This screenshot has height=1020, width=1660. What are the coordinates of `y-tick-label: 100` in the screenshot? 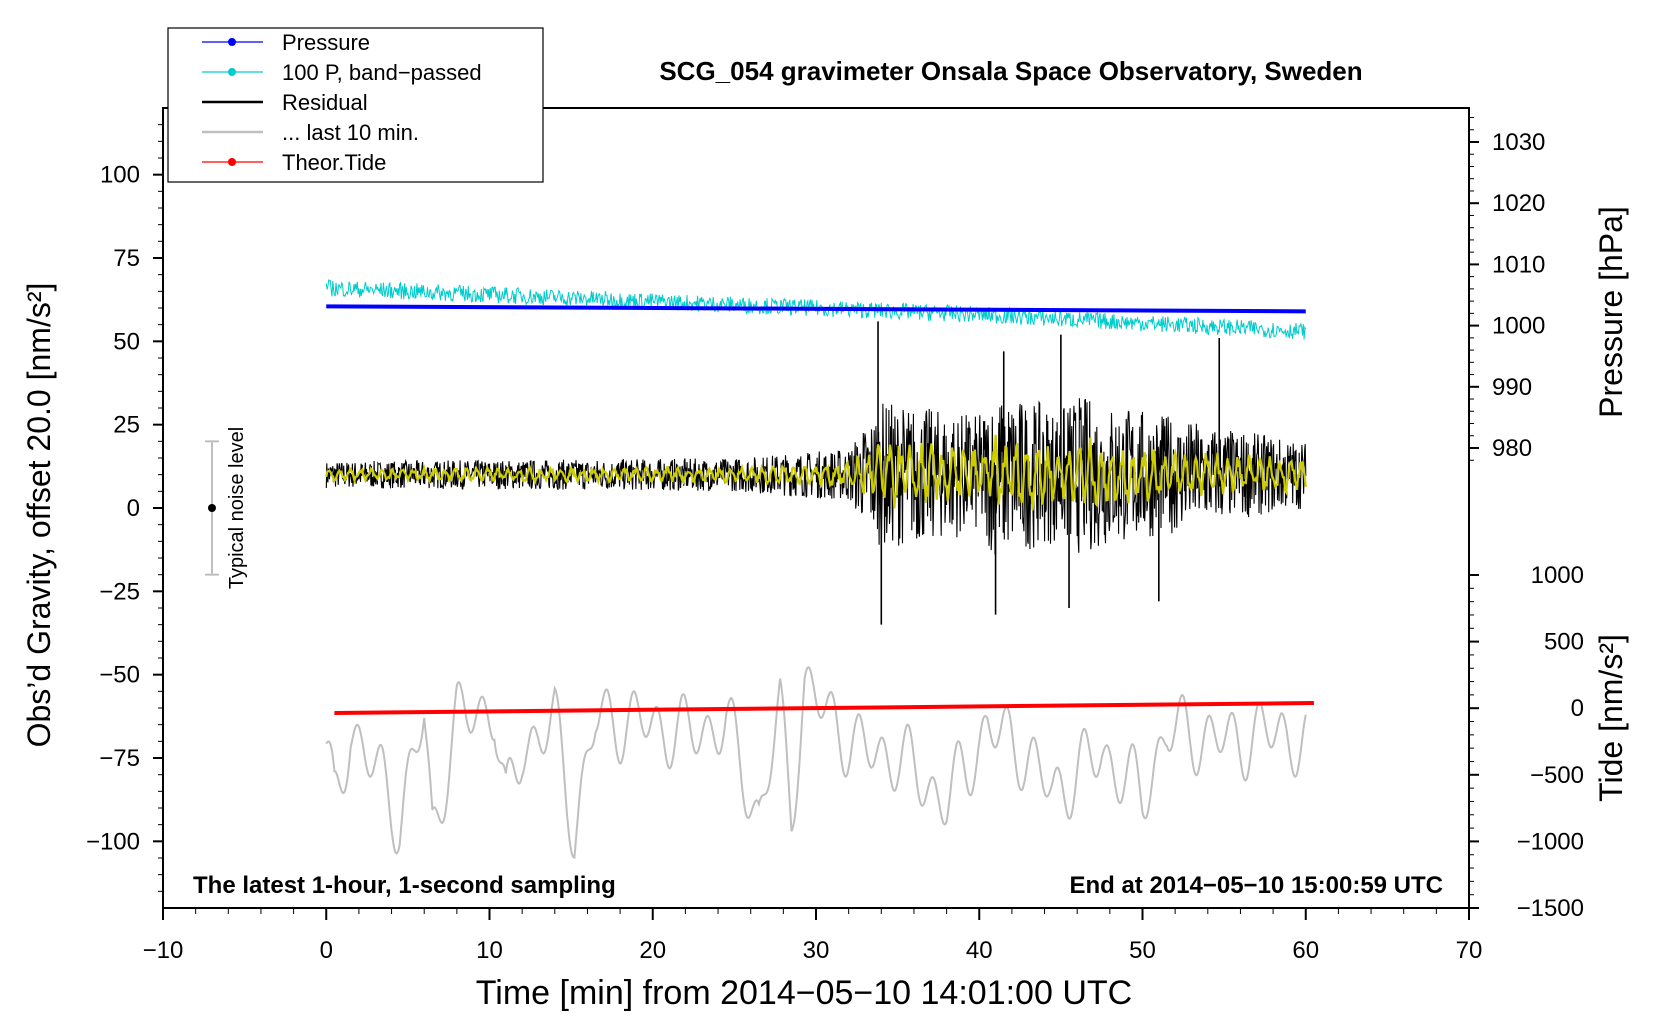 It's located at (120, 175).